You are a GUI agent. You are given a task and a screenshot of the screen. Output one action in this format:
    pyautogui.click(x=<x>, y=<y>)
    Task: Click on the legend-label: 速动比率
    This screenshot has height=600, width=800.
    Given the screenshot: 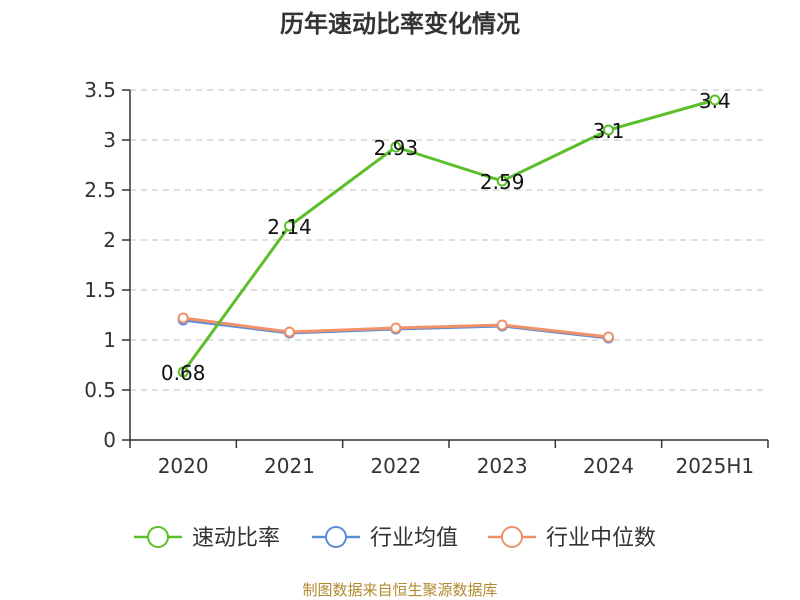 What is the action you would take?
    pyautogui.click(x=236, y=538)
    